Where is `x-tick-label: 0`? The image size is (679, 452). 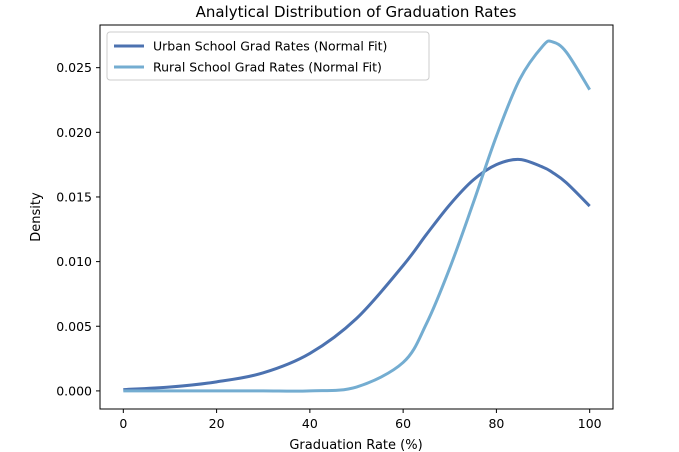
x-tick-label: 0 is located at coordinates (123, 423).